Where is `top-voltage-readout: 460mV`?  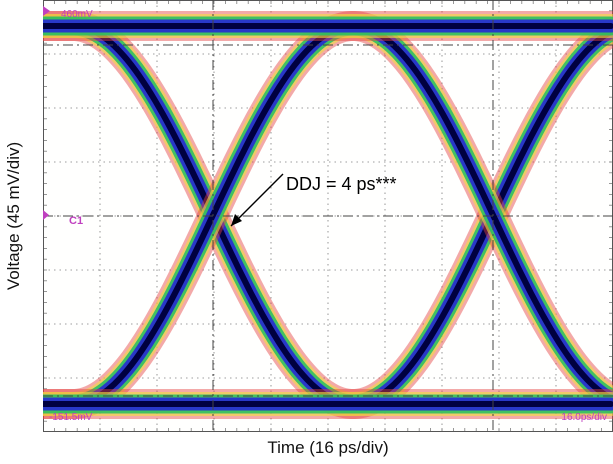 top-voltage-readout: 460mV is located at coordinates (77, 14).